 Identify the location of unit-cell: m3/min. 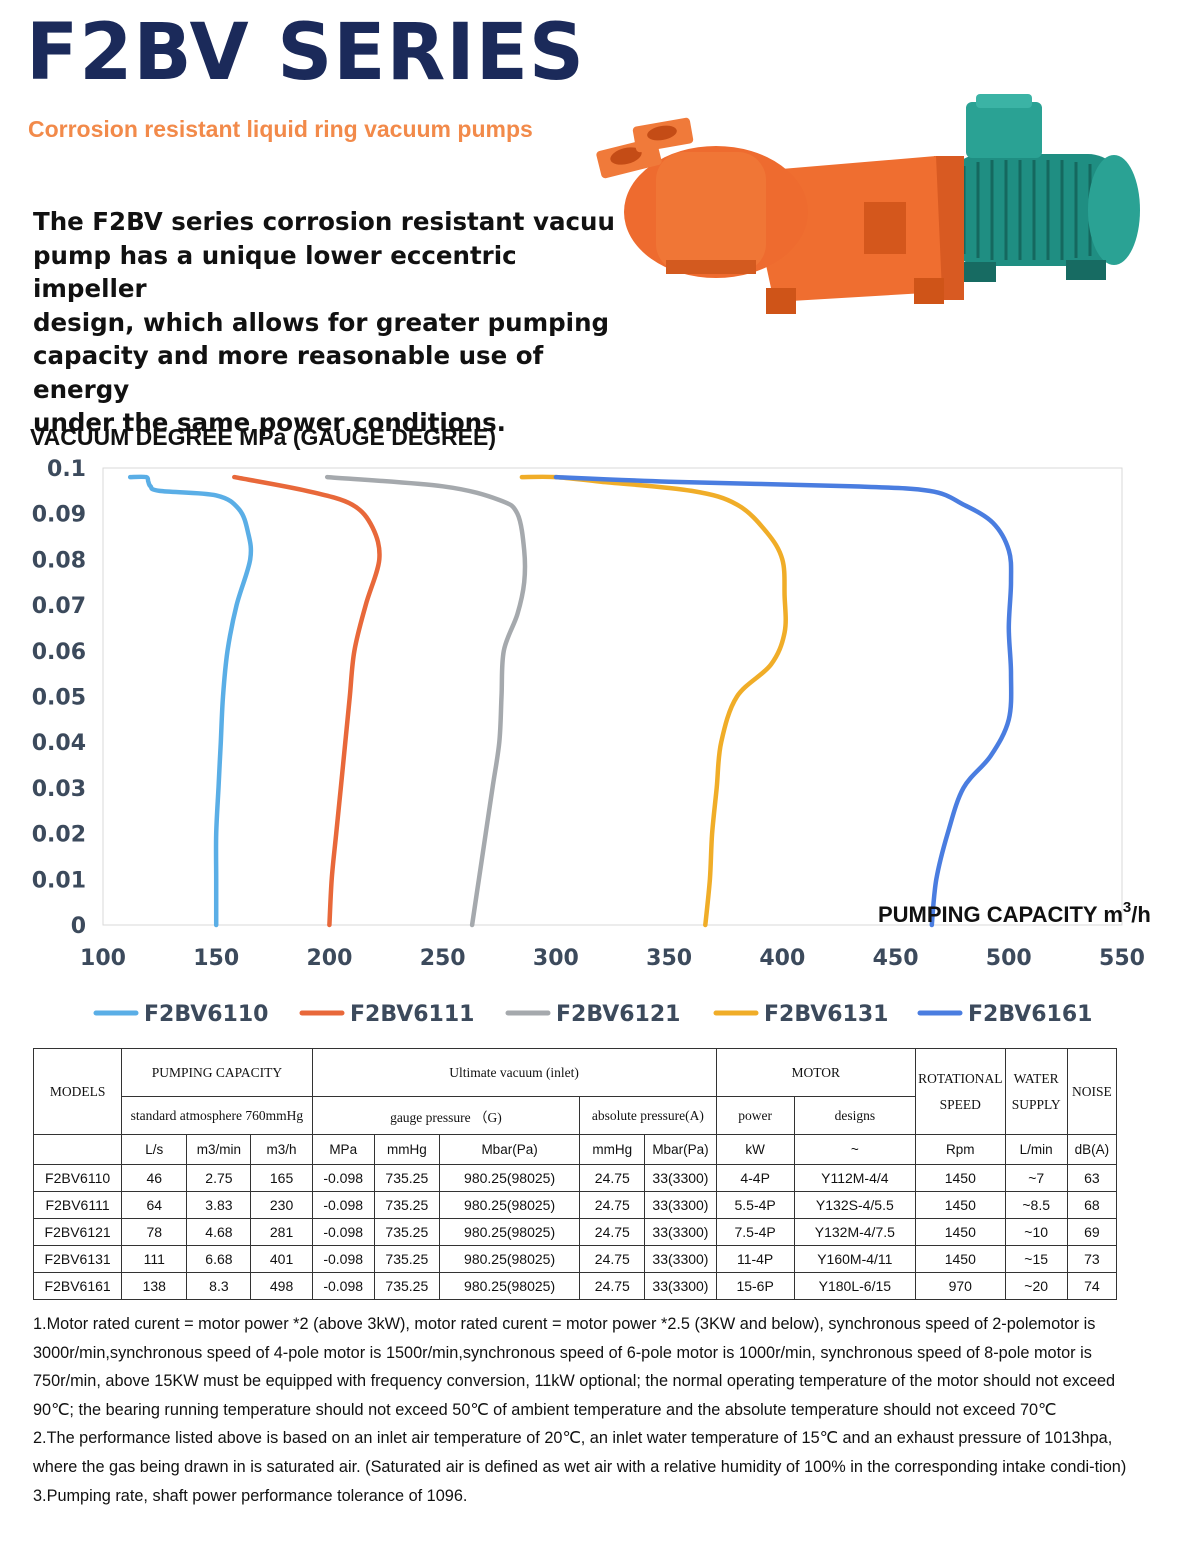
(219, 1149).